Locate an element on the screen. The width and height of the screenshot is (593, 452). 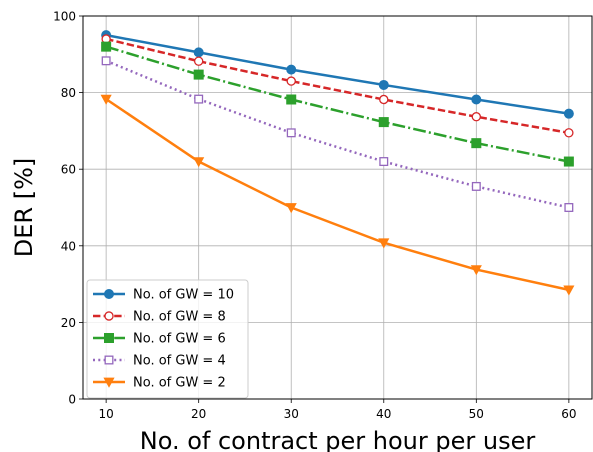
legend-item: No. of GW = 6 is located at coordinates (159, 339).